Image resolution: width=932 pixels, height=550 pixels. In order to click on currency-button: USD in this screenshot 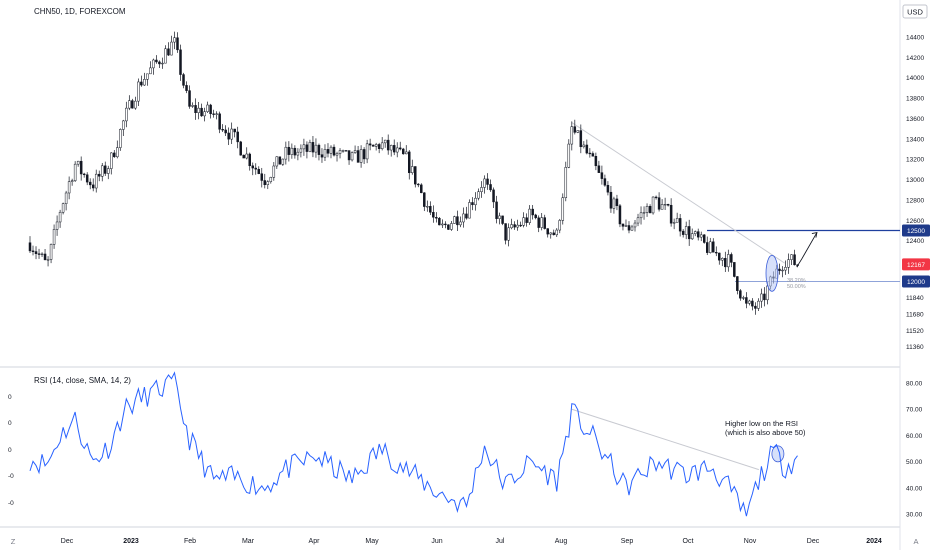, I will do `click(915, 11)`.